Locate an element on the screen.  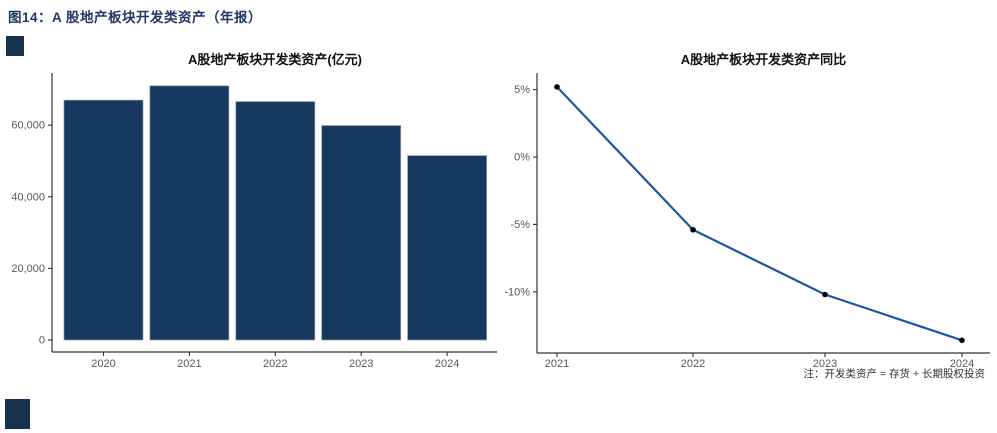
bar-2024 is located at coordinates (447, 248).